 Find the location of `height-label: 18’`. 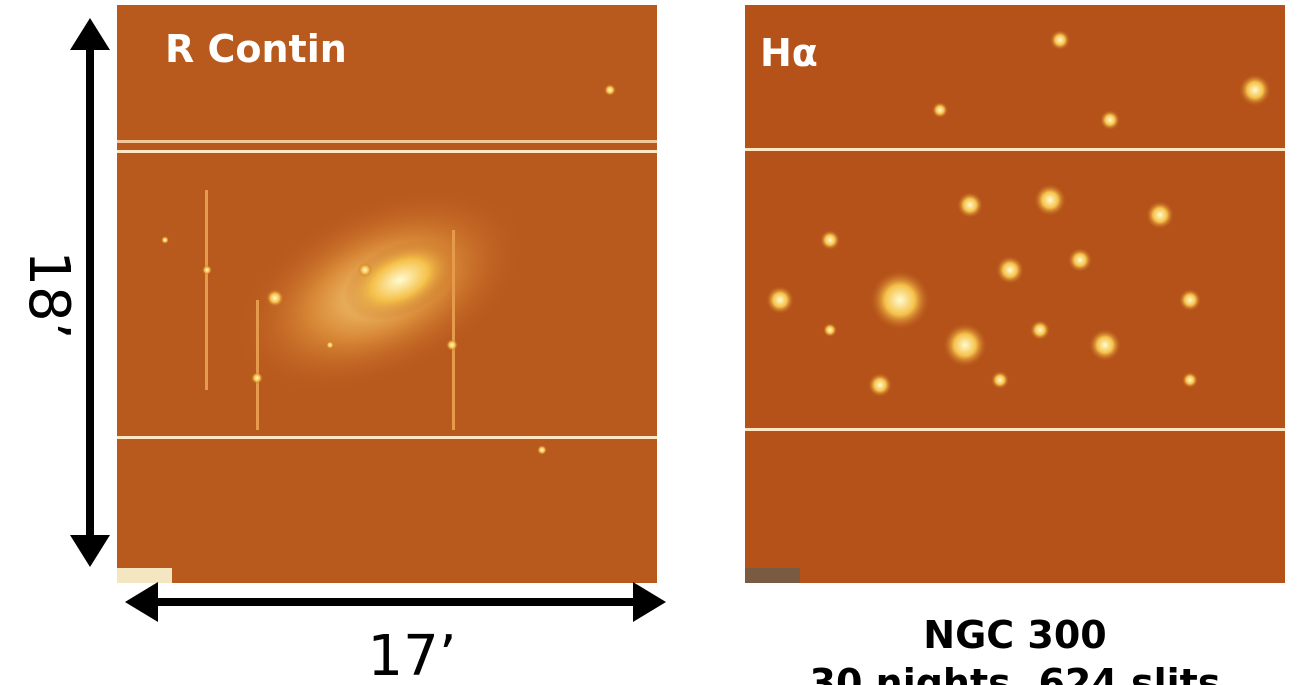

height-label: 18’ is located at coordinates (48, 294).